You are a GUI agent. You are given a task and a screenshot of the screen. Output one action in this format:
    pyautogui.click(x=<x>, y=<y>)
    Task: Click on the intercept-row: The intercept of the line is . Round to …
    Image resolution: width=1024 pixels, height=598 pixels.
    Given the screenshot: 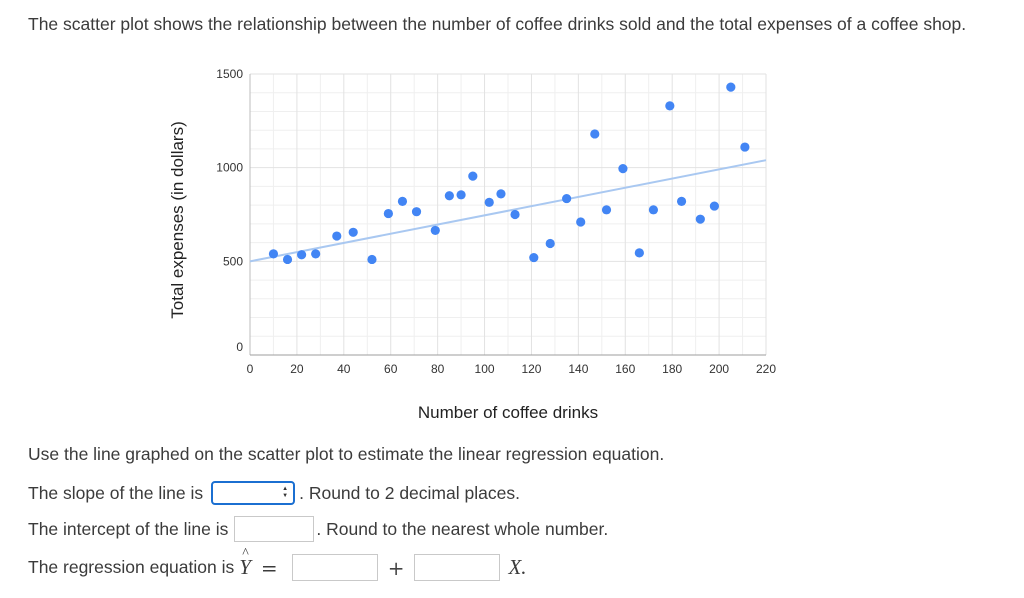 What is the action you would take?
    pyautogui.click(x=318, y=529)
    